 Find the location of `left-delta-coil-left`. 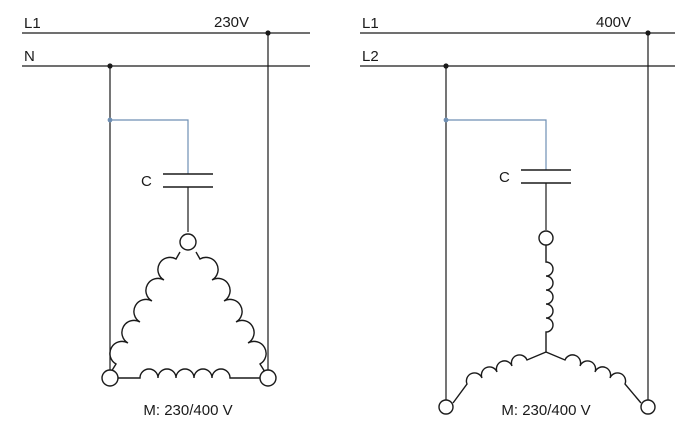

left-delta-coil-left is located at coordinates (145, 312).